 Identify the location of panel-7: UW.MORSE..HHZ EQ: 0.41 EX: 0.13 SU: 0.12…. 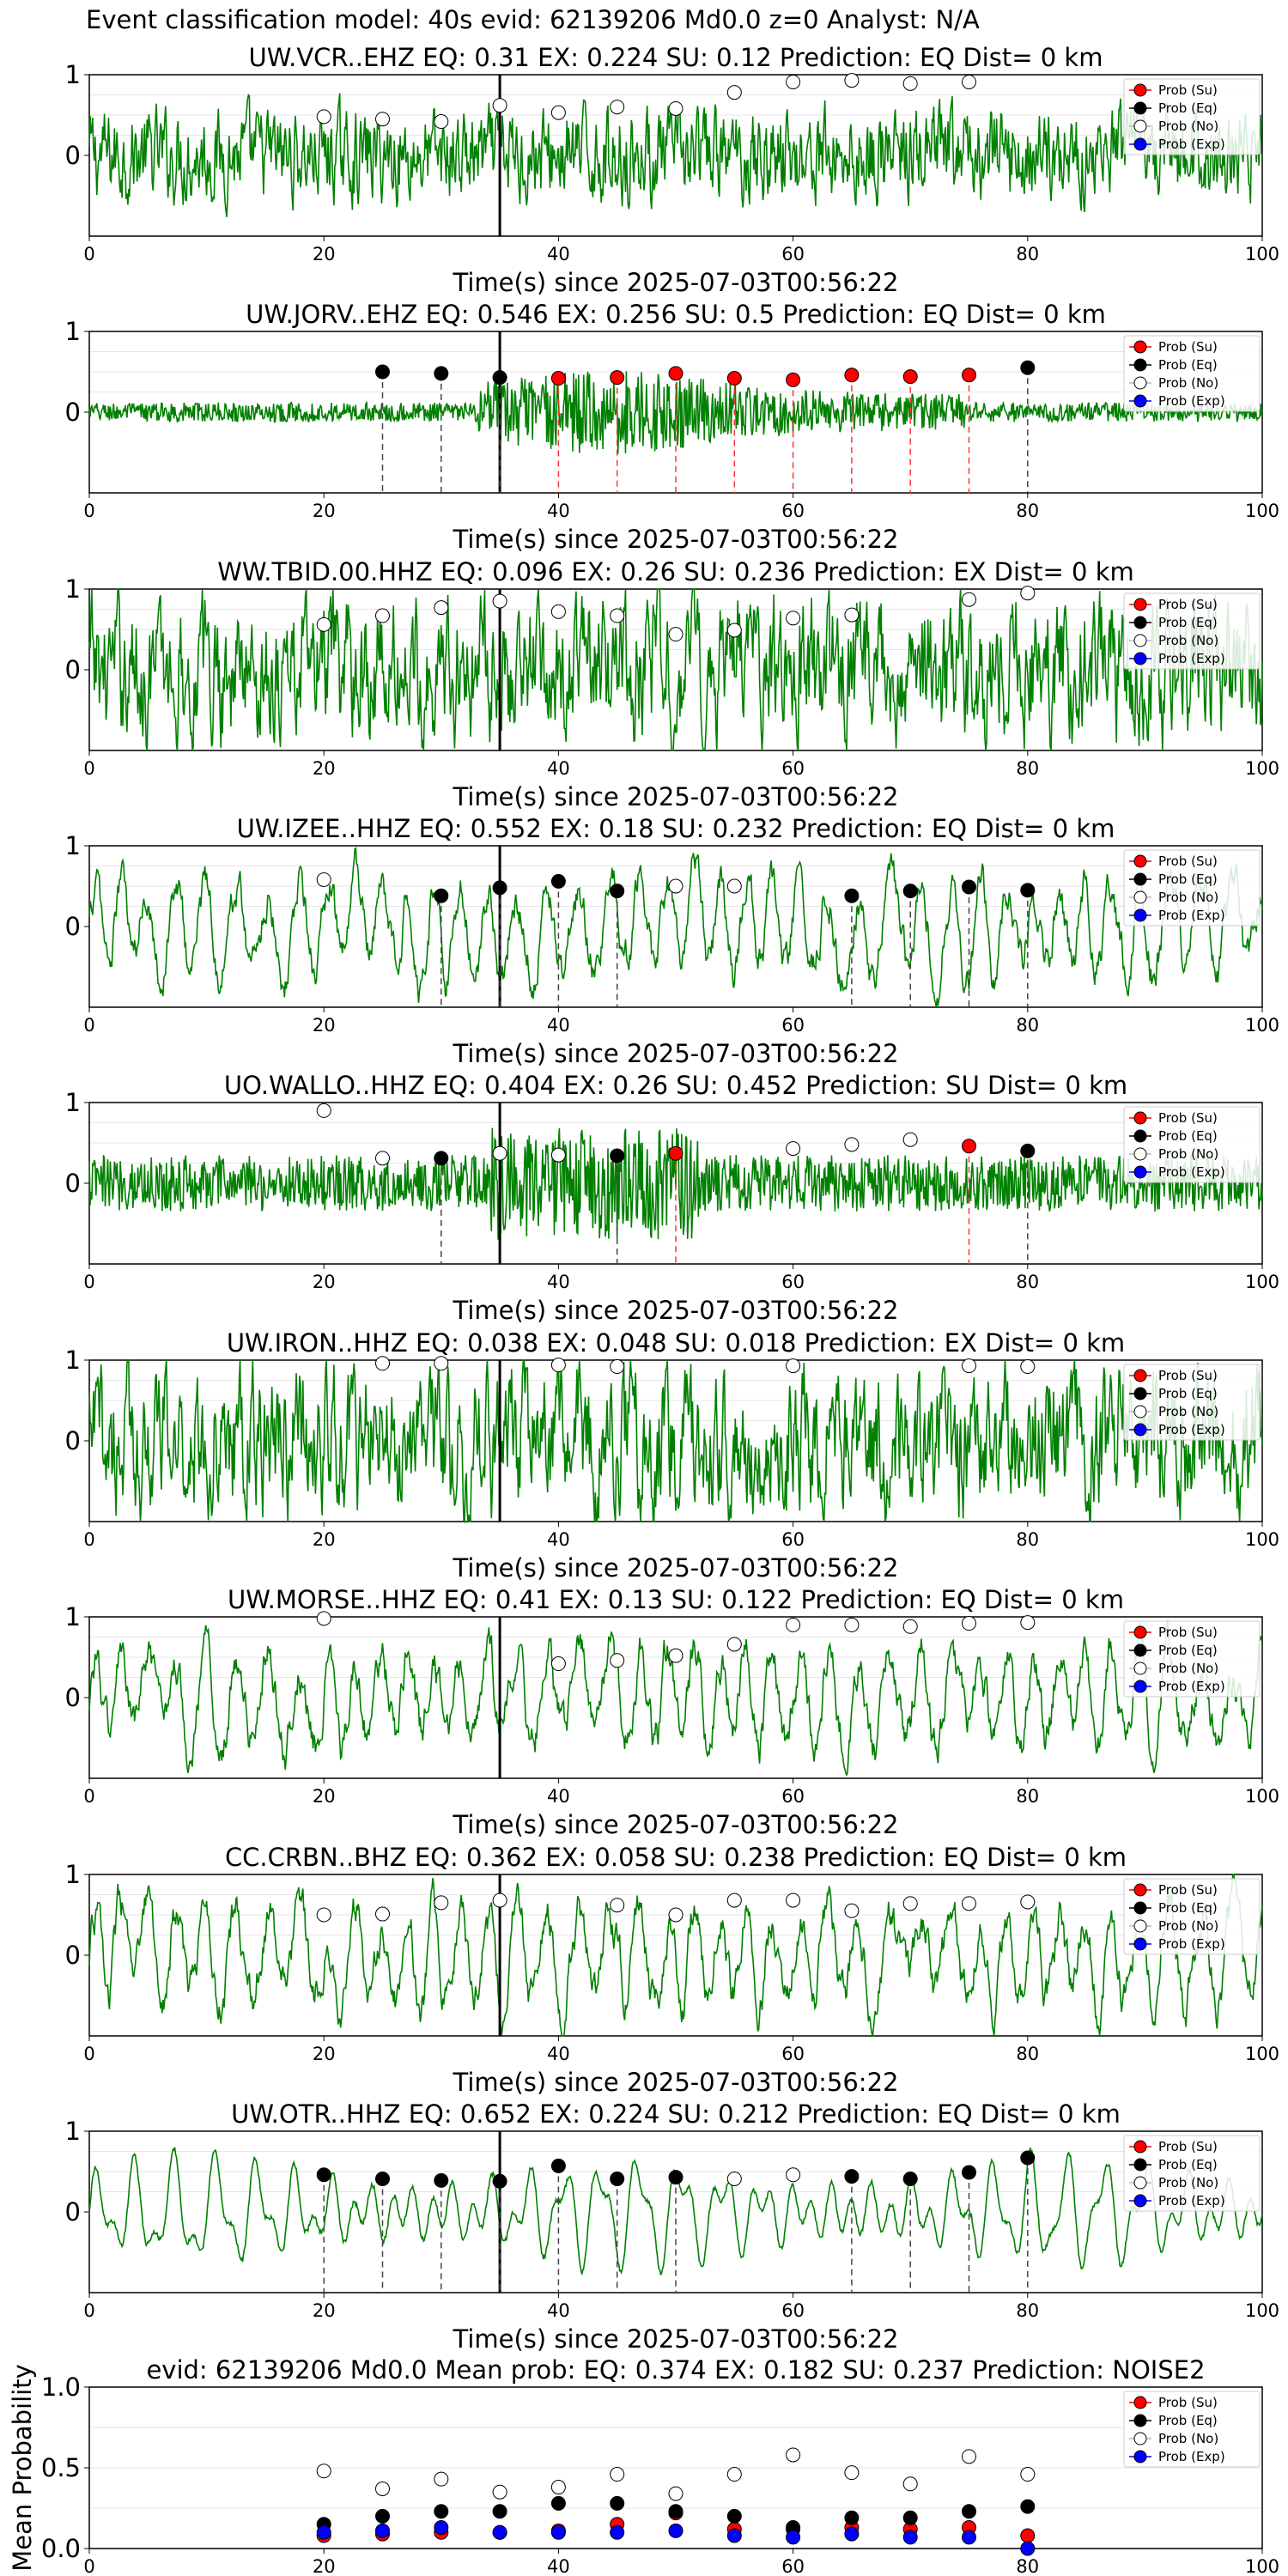
(673, 1712).